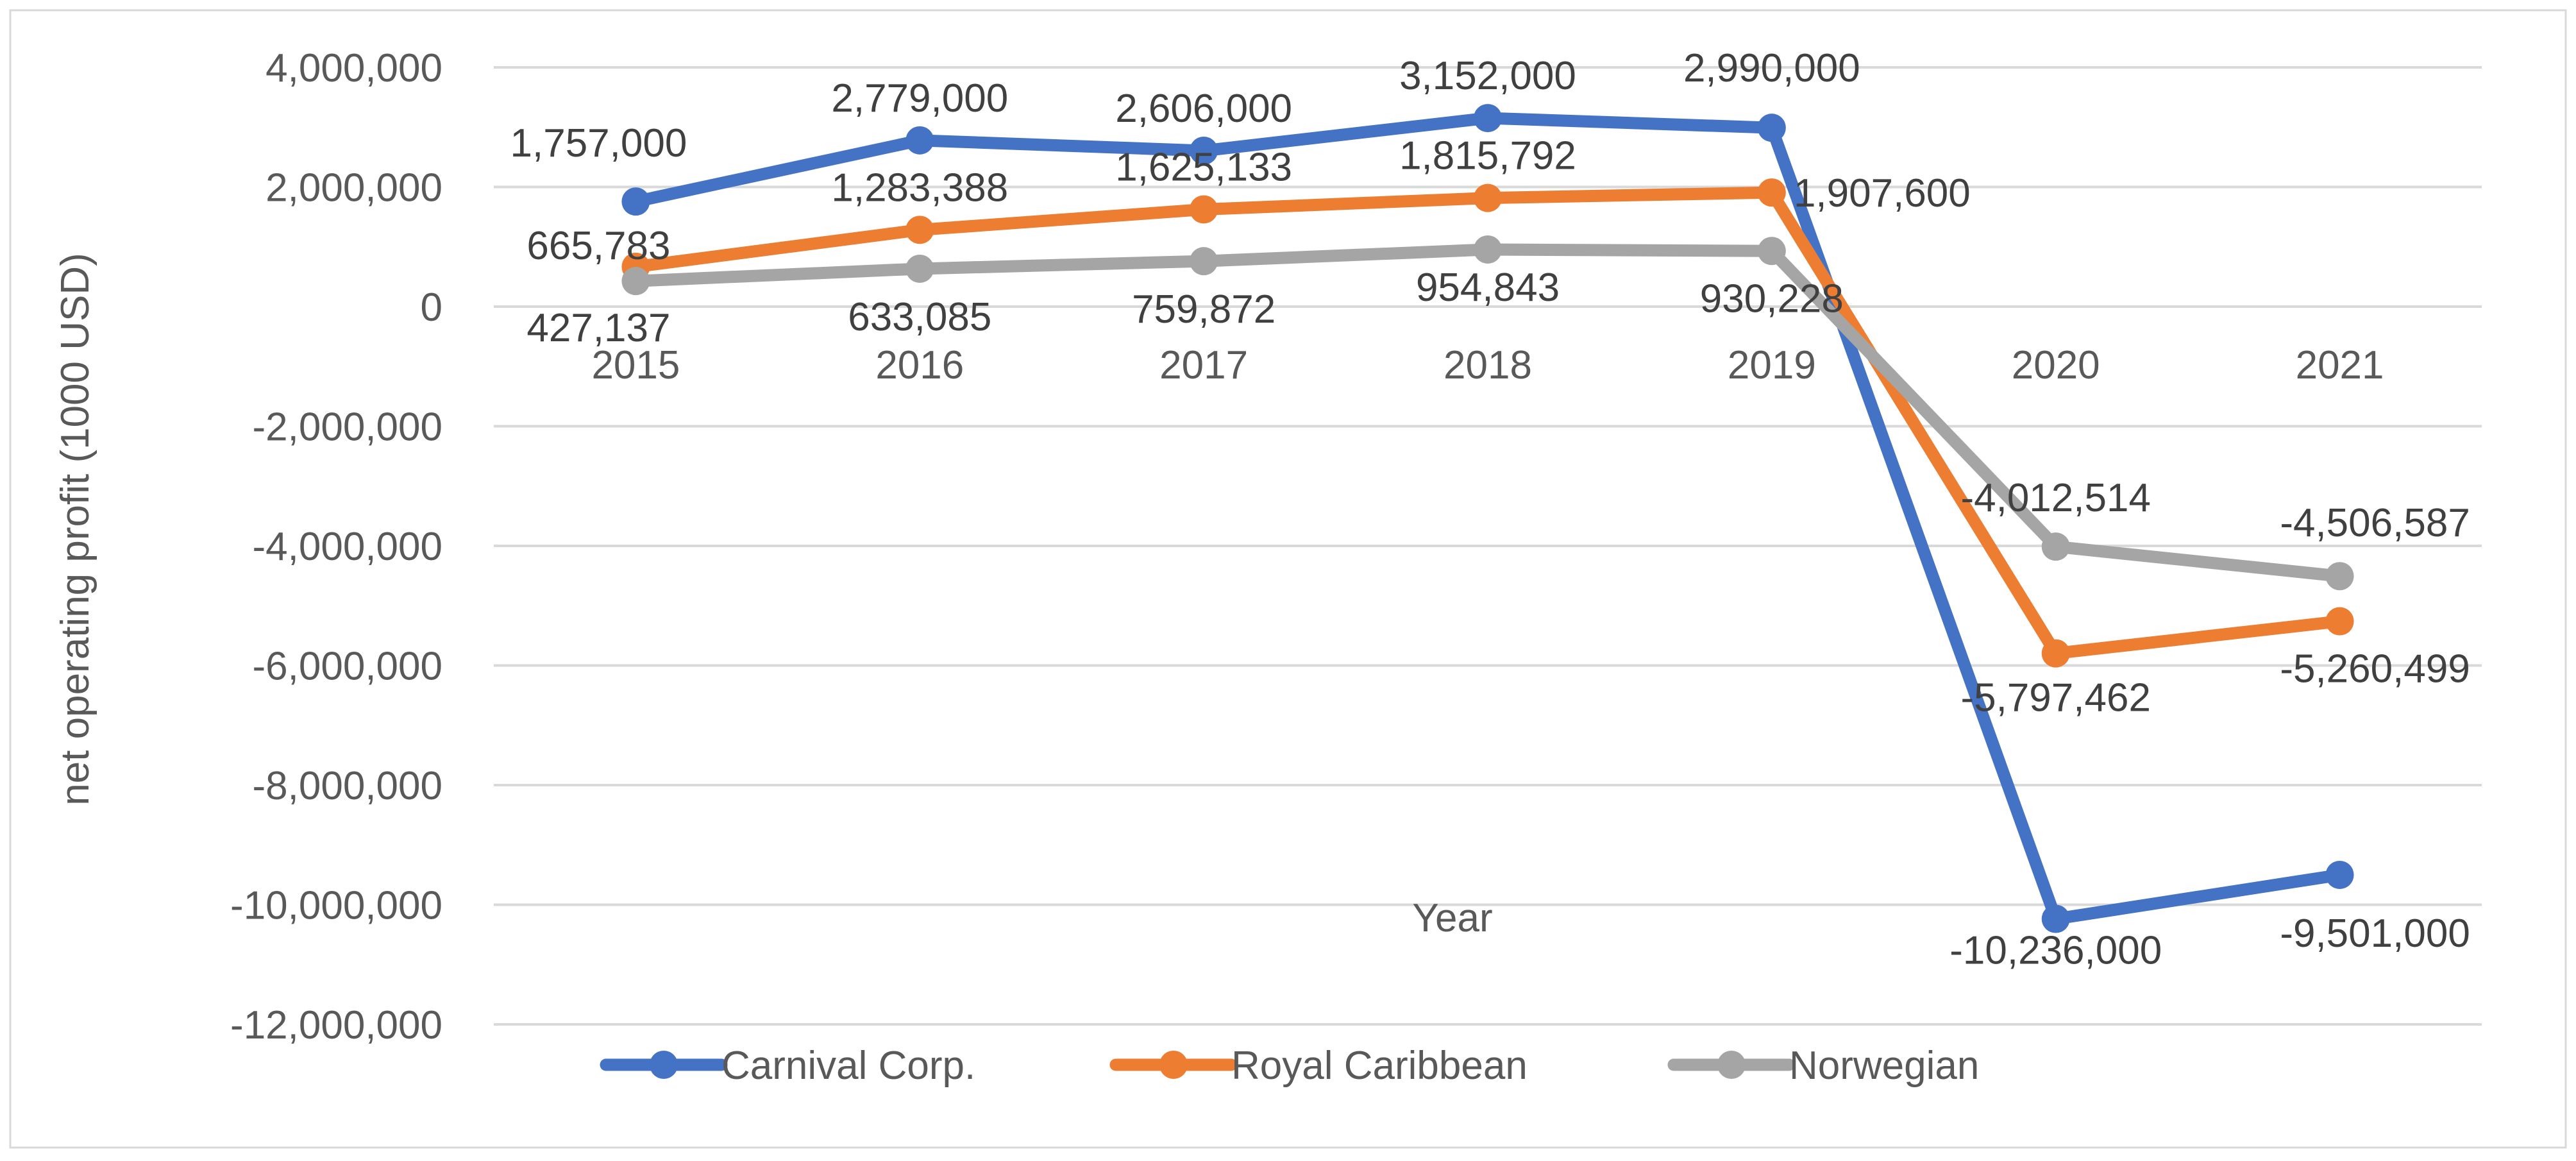 This screenshot has width=2576, height=1161. Describe the element at coordinates (919, 317) in the screenshot. I see `data-label: 633,085` at that location.